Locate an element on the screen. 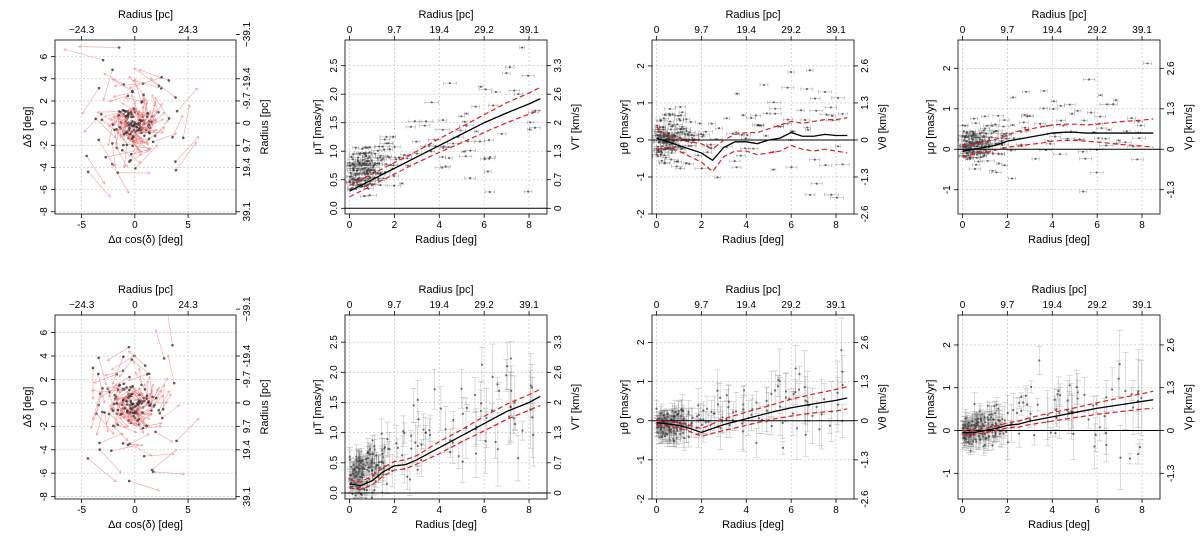  y-tick-label: -1 is located at coordinates (947, 189).